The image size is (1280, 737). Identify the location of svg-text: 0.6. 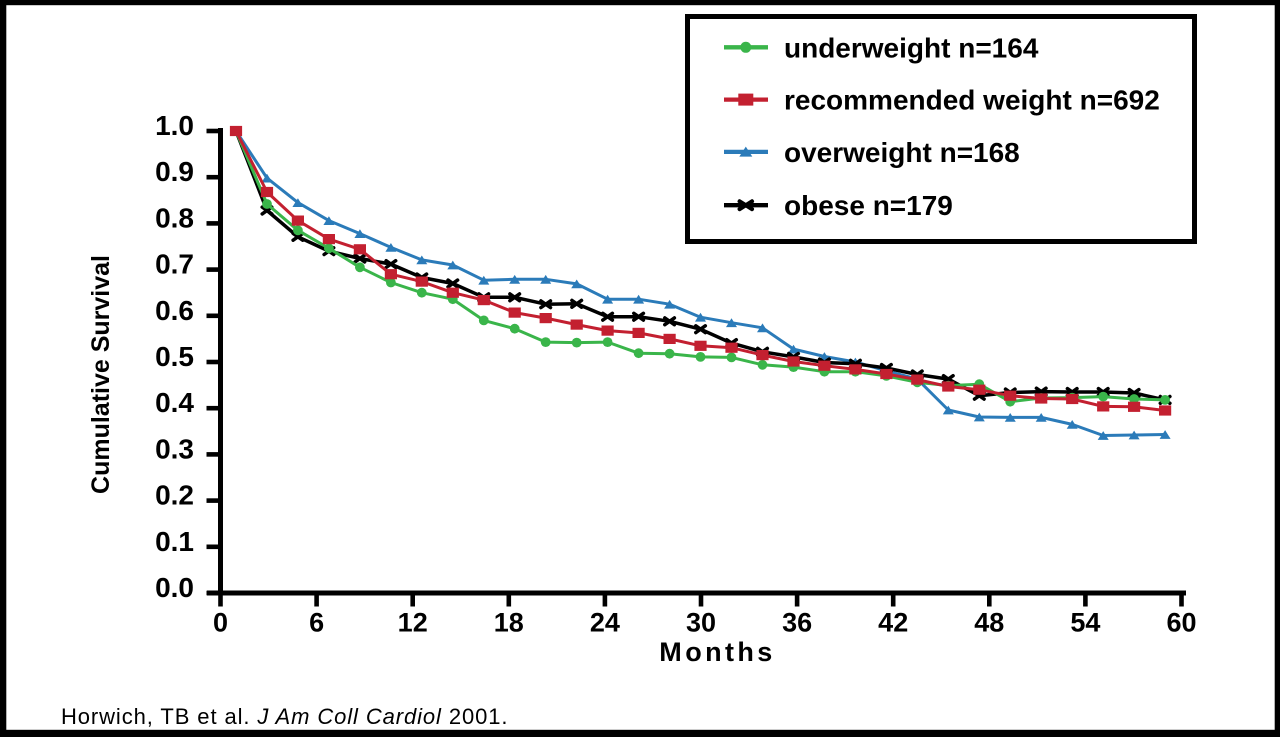
(174, 310).